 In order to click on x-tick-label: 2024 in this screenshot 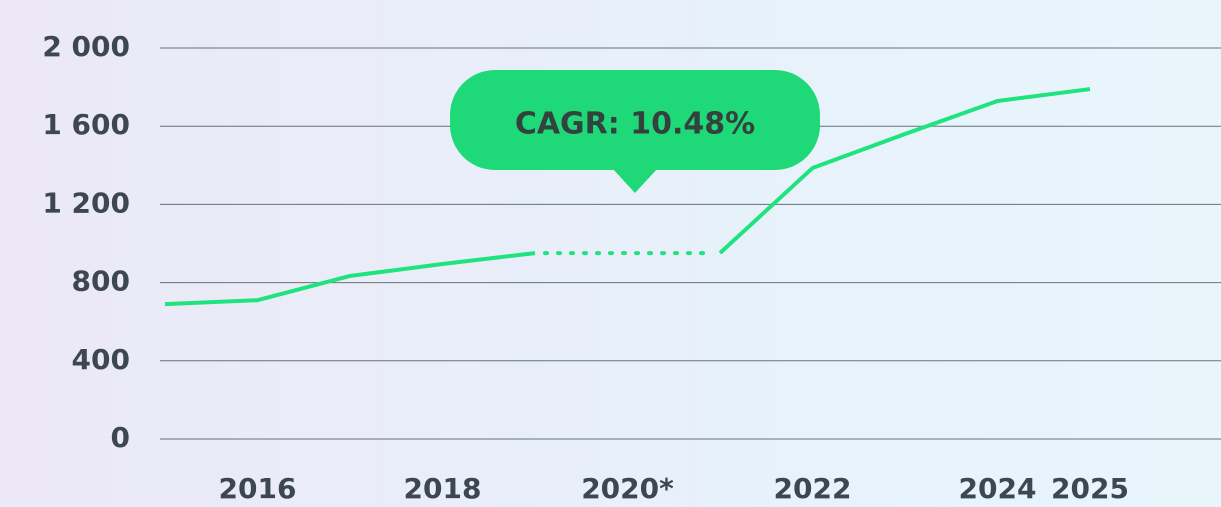, I will do `click(998, 488)`.